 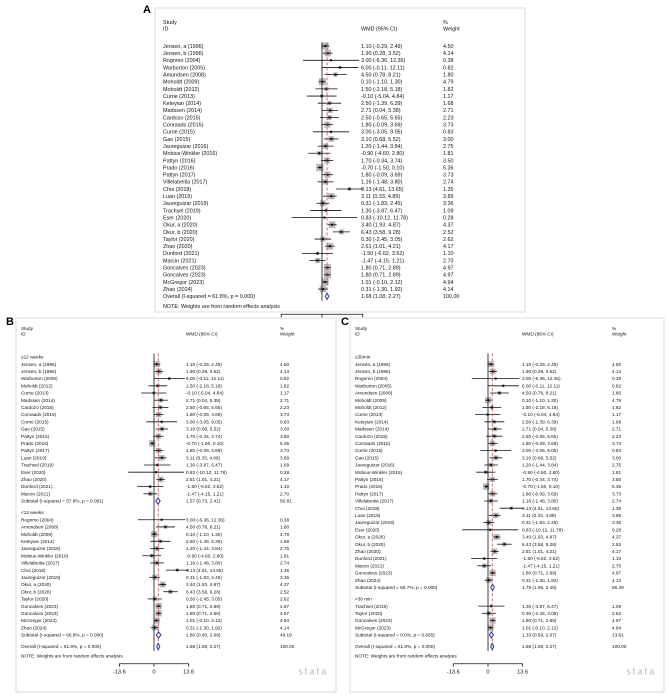 What do you see at coordinates (285, 620) in the screenshot?
I see `weight-text: 4.94` at bounding box center [285, 620].